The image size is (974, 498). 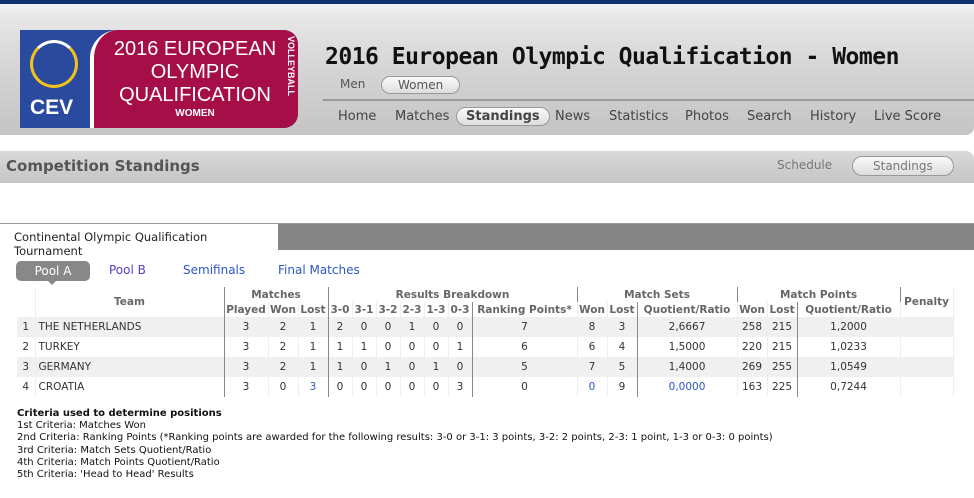 I want to click on nav-history: History, so click(x=833, y=116).